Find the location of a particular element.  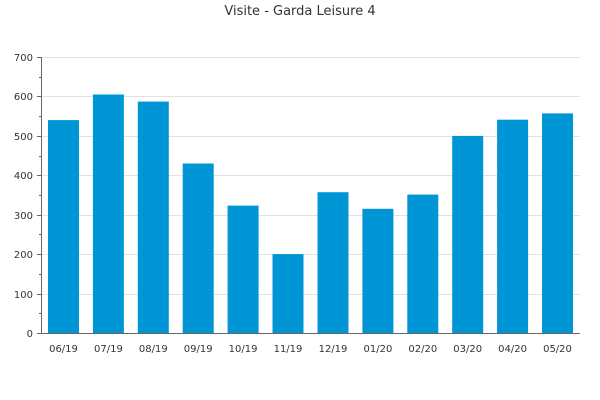

y-tick-label: 100 is located at coordinates (23, 295).